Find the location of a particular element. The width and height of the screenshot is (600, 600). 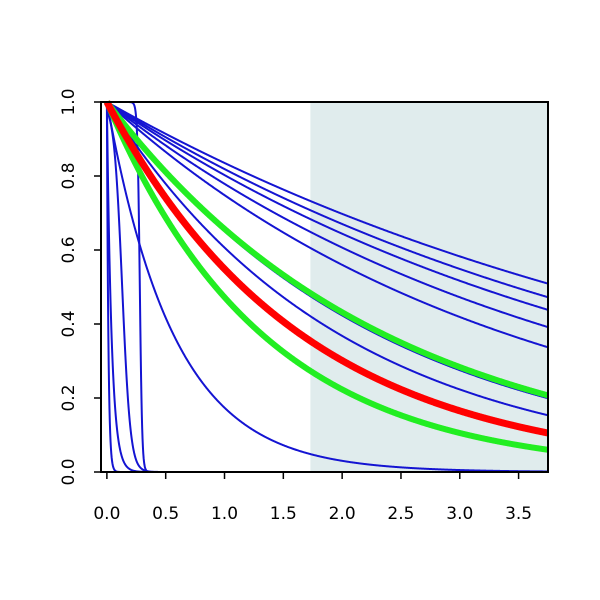

x-tick-label: 2.0 is located at coordinates (342, 514).